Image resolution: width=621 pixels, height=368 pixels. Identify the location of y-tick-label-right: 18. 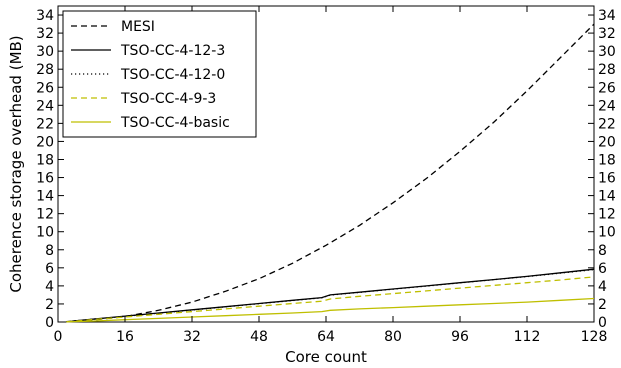
(607, 160).